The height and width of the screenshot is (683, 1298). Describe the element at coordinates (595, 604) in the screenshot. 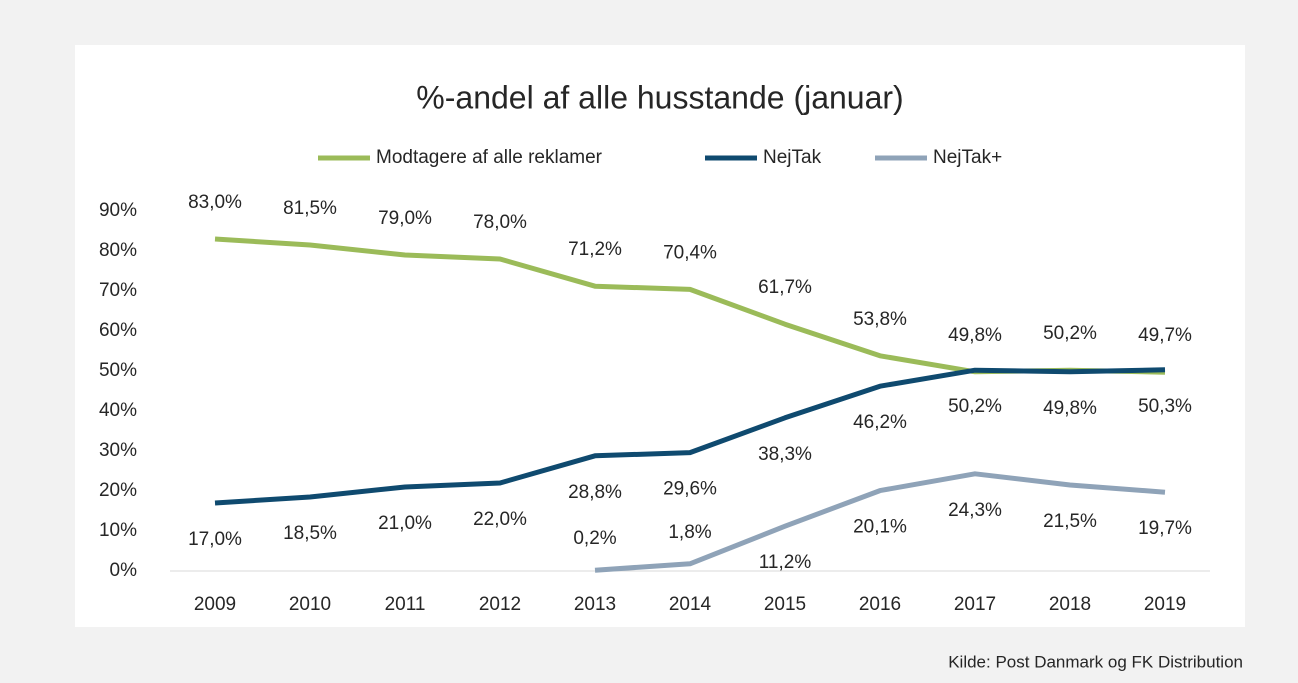

I see `x-tick-label: 2013` at that location.